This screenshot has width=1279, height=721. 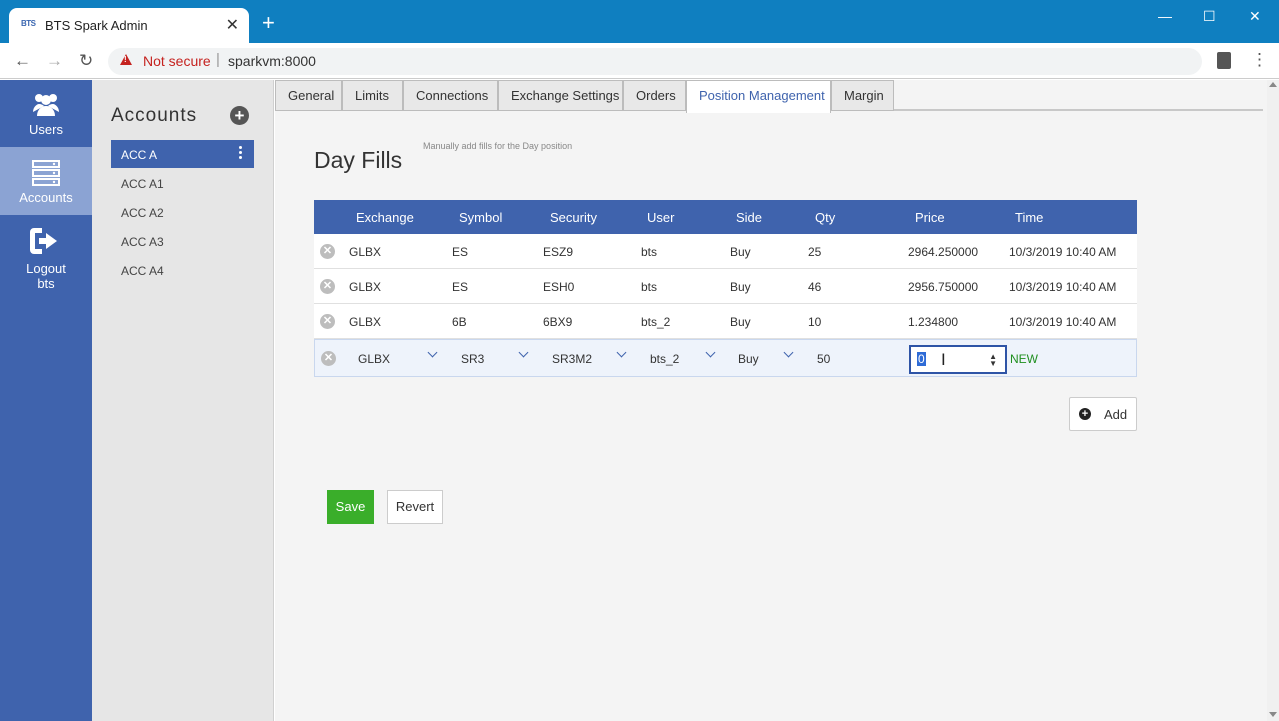 I want to click on scrollbar, so click(x=1273, y=400).